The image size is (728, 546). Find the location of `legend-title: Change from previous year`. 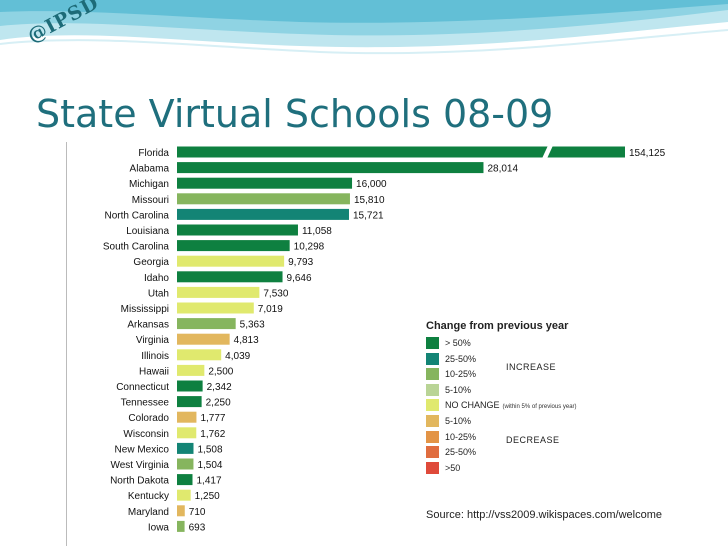

legend-title: Change from previous year is located at coordinates (497, 326).